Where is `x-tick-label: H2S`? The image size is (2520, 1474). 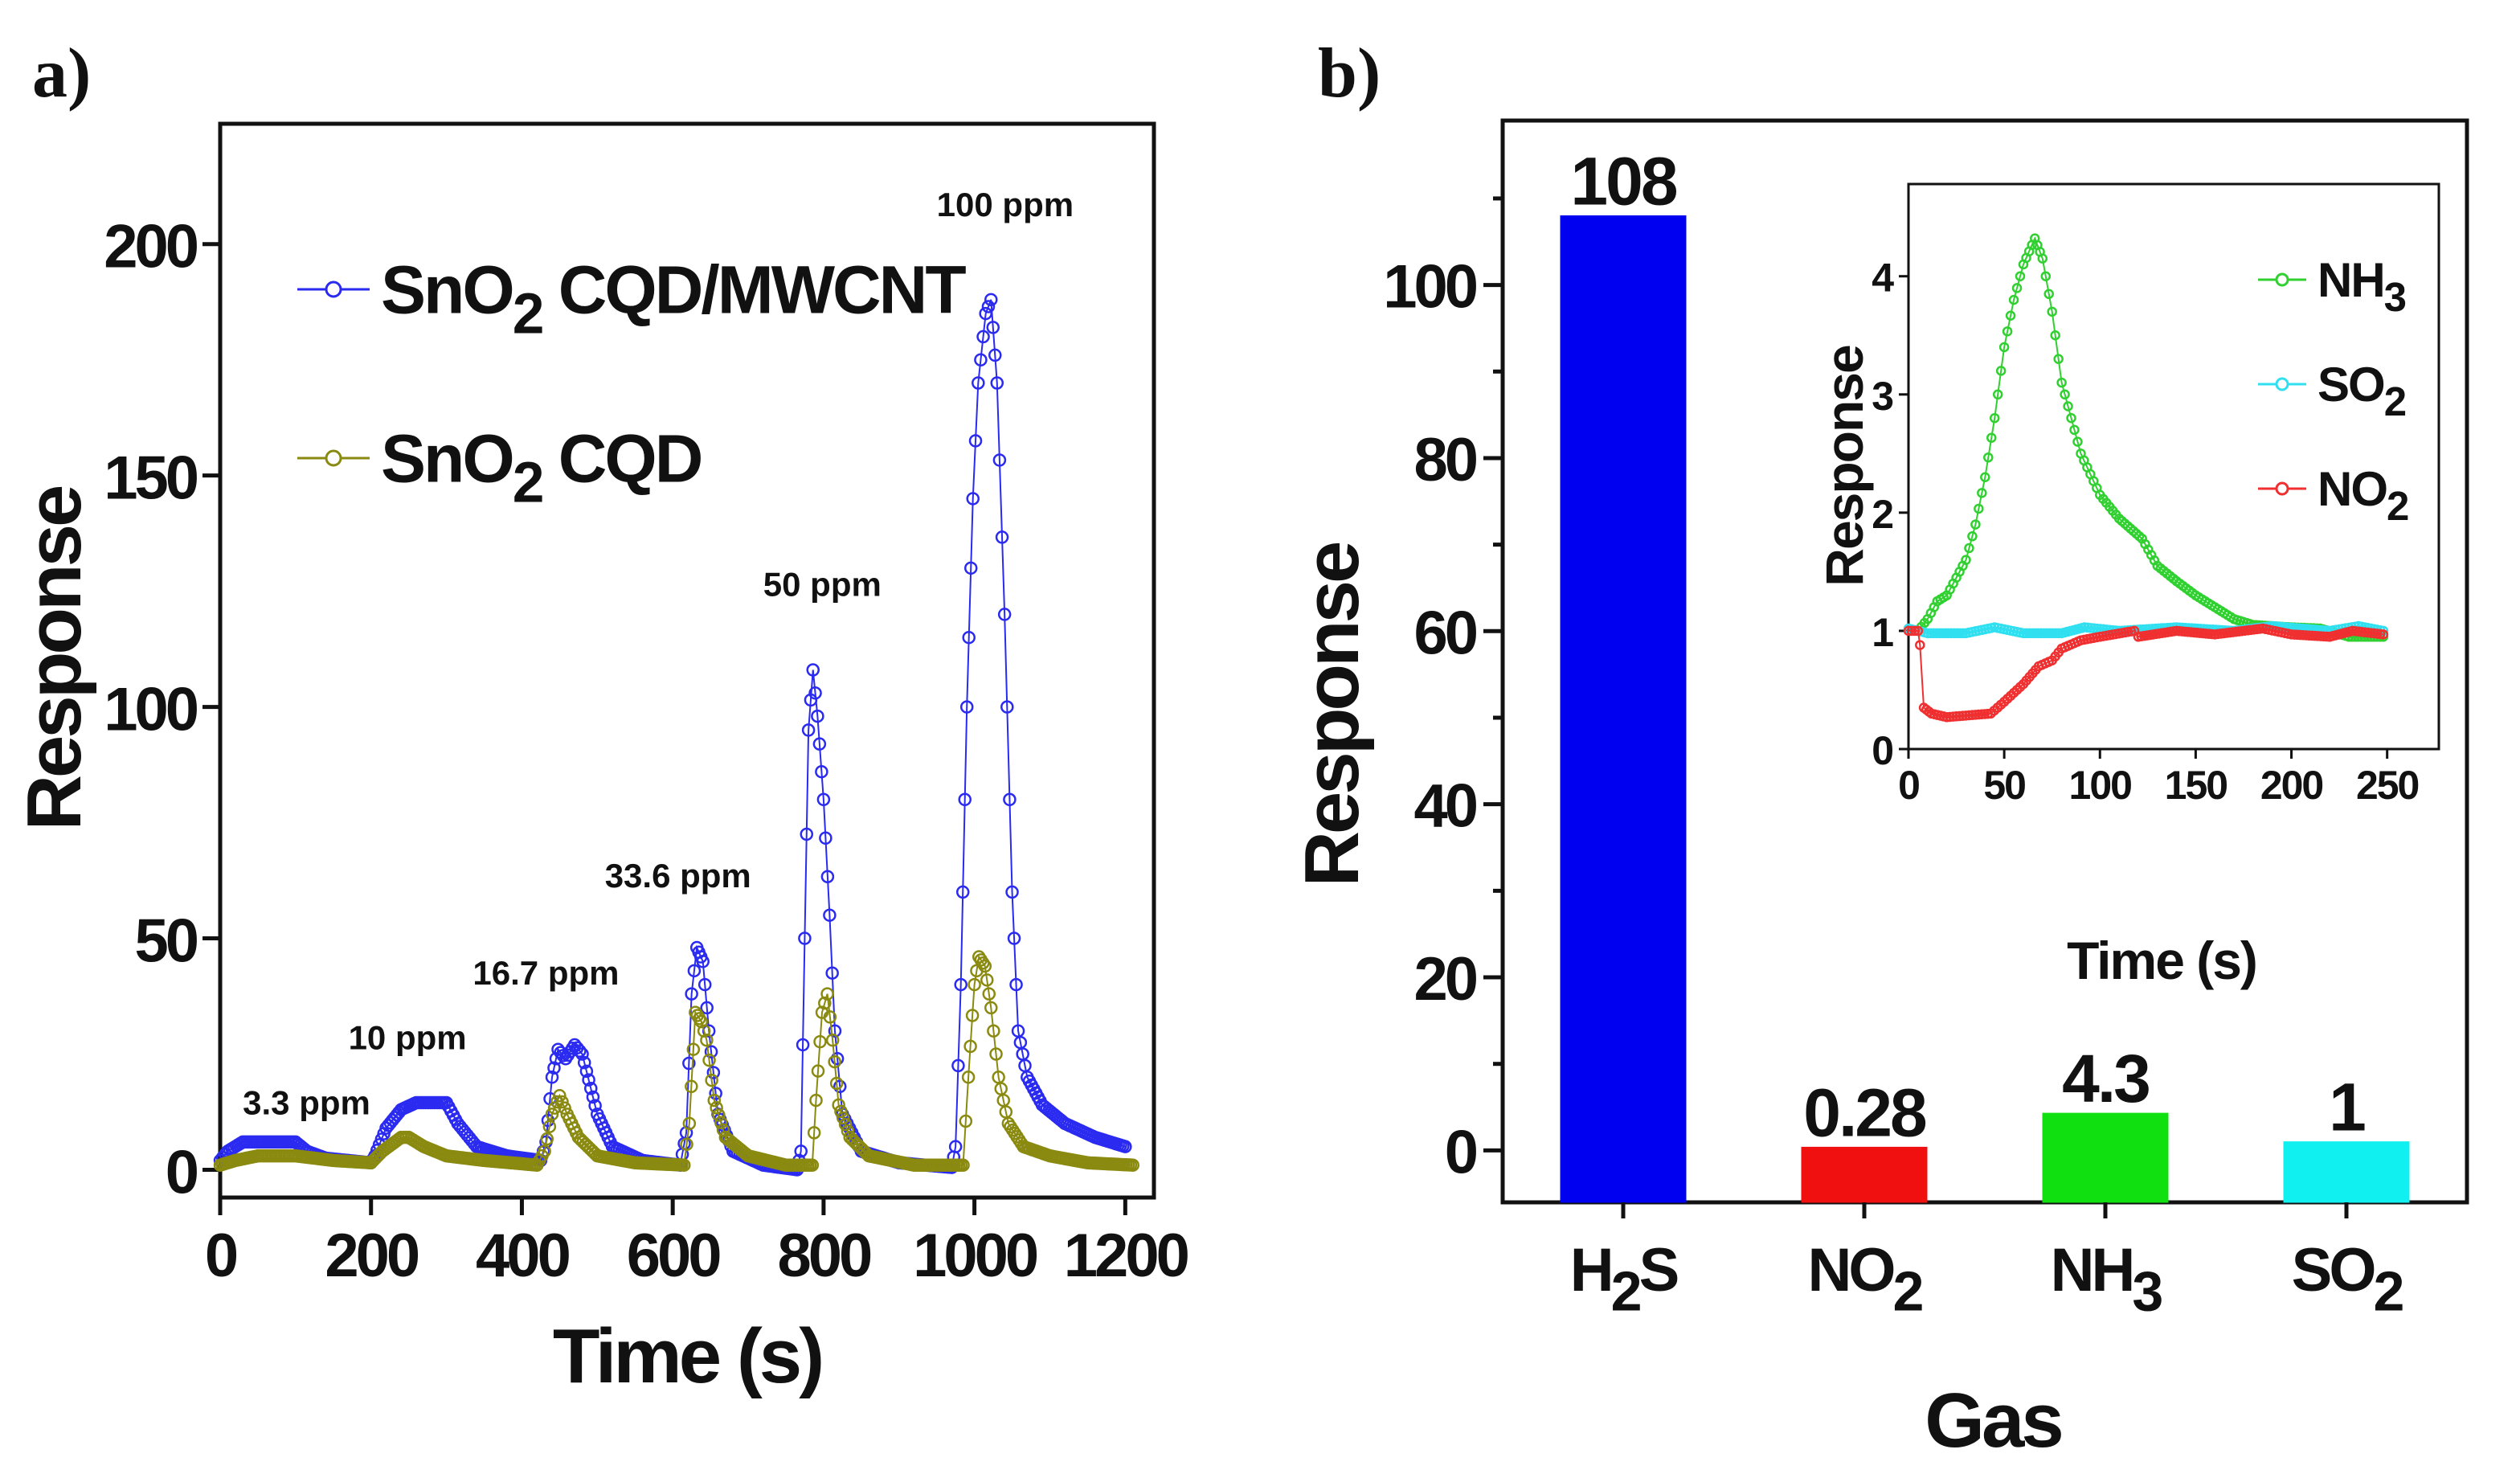 x-tick-label: H2S is located at coordinates (1624, 1279).